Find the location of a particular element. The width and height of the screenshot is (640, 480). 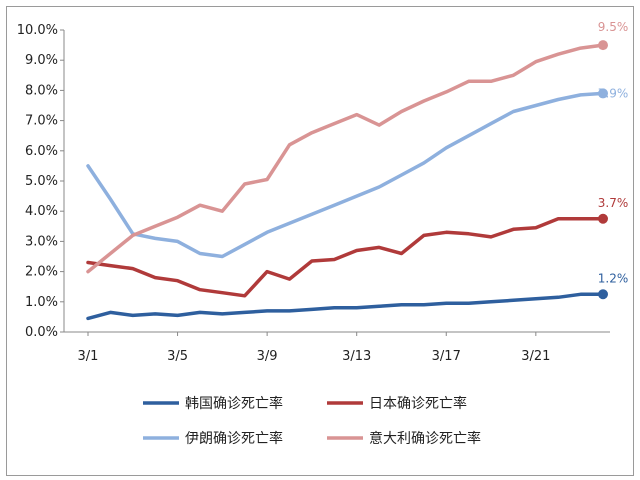

y-tick-label: 5.0% is located at coordinates (41, 181).